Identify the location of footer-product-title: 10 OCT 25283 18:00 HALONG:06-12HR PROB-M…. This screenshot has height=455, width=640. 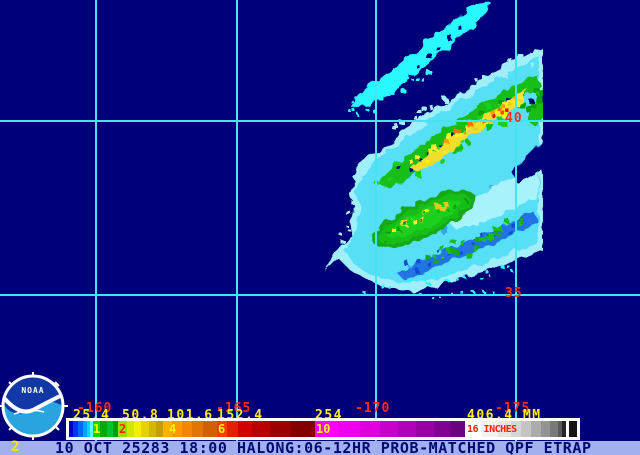
(323, 447).